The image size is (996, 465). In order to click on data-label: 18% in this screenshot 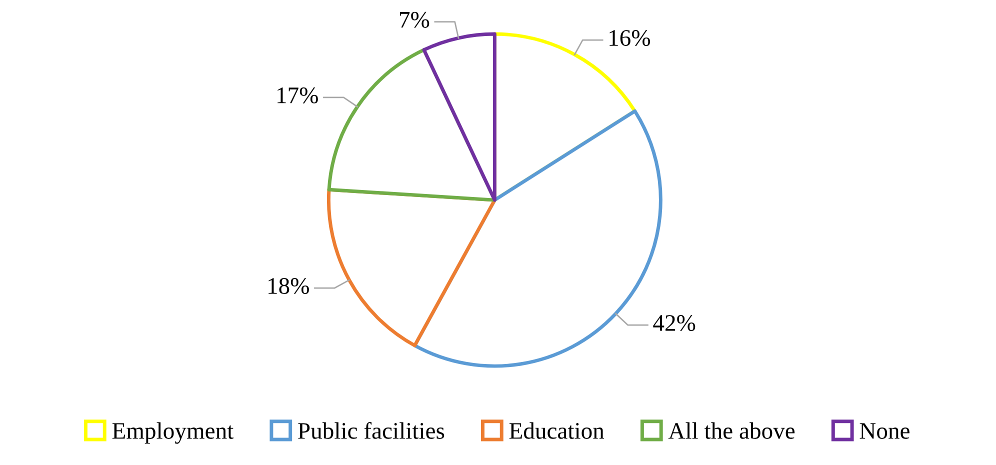, I will do `click(288, 286)`.